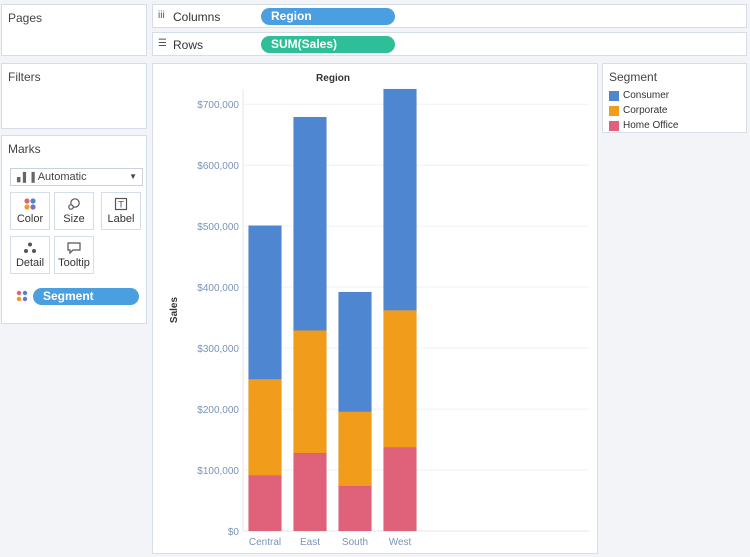 The height and width of the screenshot is (557, 750). I want to click on label-icon: T, so click(121, 203).